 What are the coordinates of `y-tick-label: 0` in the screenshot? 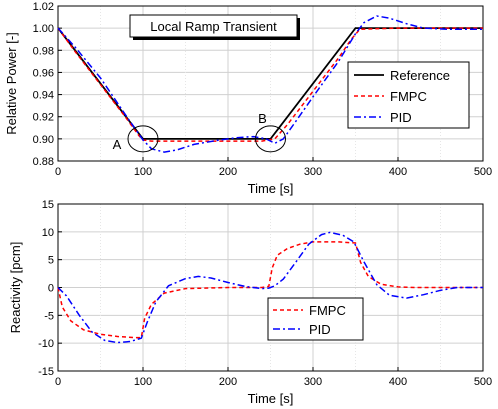 It's located at (51, 289).